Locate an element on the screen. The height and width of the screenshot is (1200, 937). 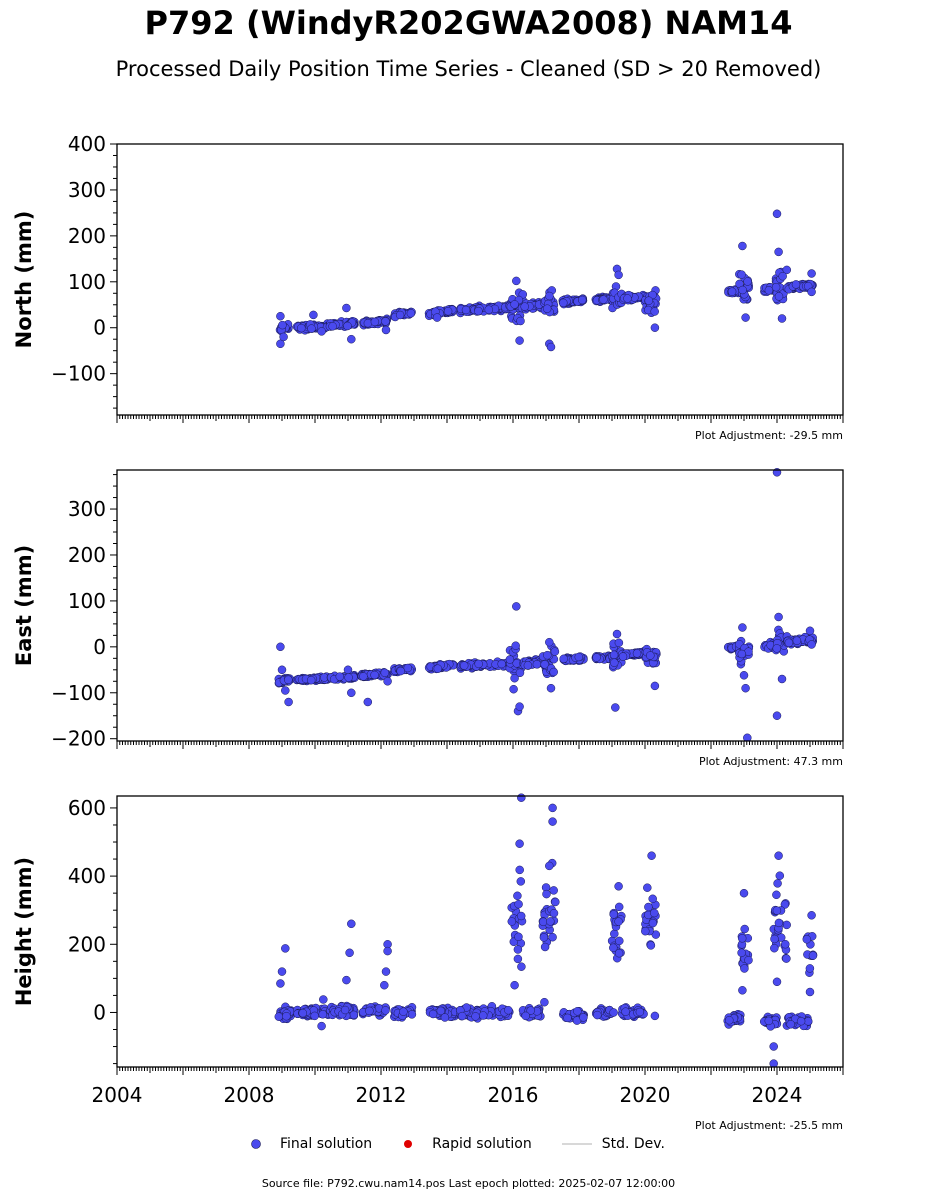
north-y-tick-label: 400 is located at coordinates (87, 144).